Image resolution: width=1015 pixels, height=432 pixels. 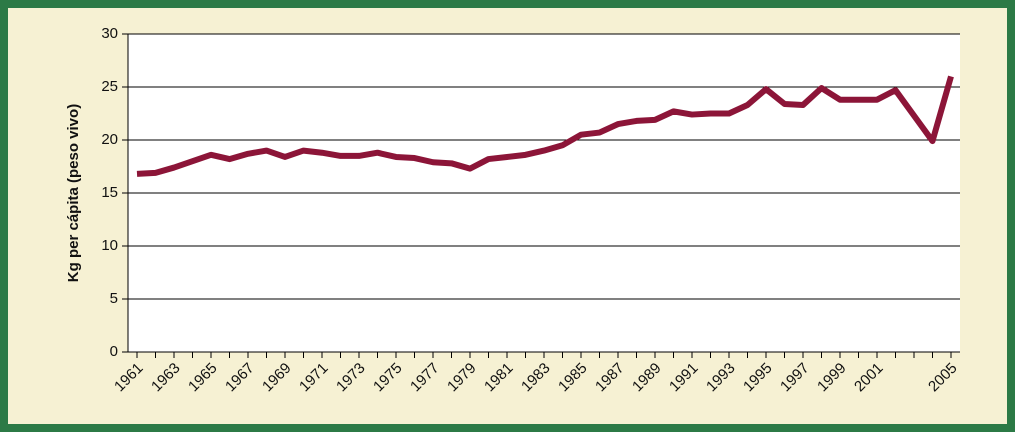 What do you see at coordinates (109, 86) in the screenshot?
I see `y-tick-label: 25` at bounding box center [109, 86].